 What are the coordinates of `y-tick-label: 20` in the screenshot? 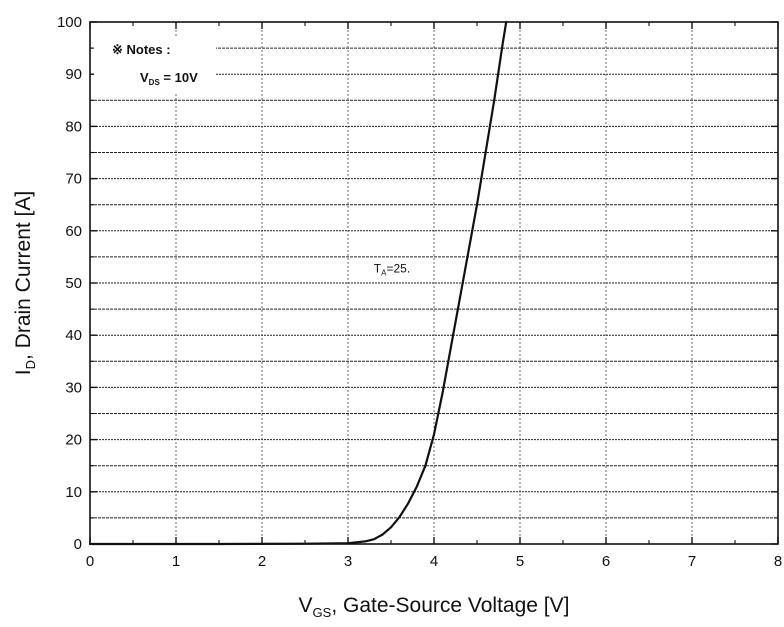 It's located at (73, 440).